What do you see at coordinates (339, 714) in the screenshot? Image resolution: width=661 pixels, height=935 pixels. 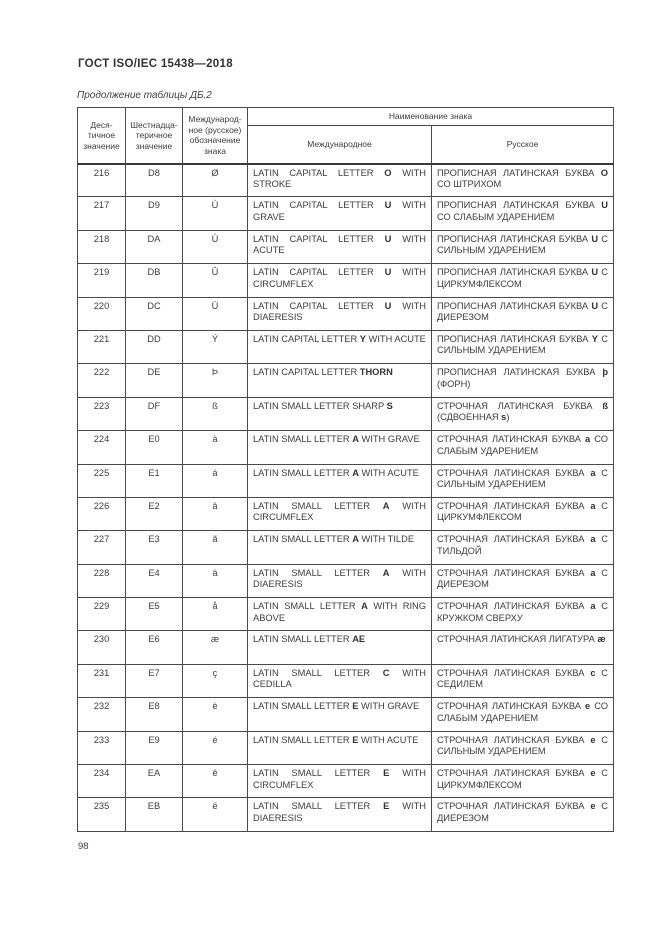 I see `international-name-cell: LATIN SMALL LETTER E WITH GRAVE` at bounding box center [339, 714].